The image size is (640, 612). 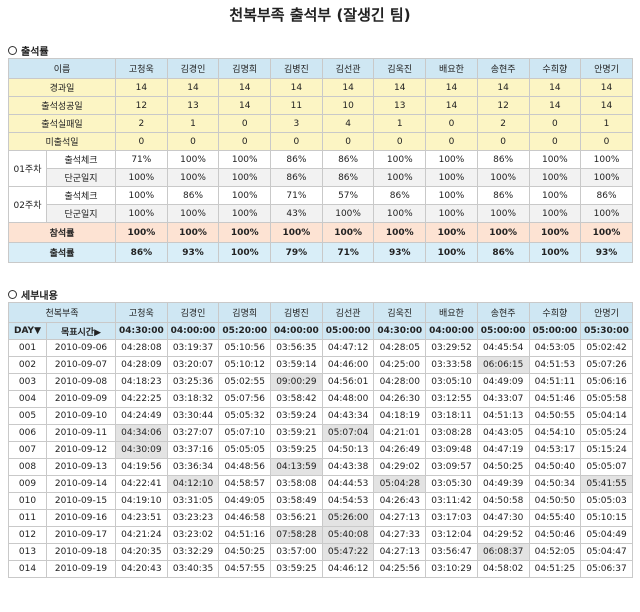 I want to click on week-label: 01주차, so click(x=27, y=168).